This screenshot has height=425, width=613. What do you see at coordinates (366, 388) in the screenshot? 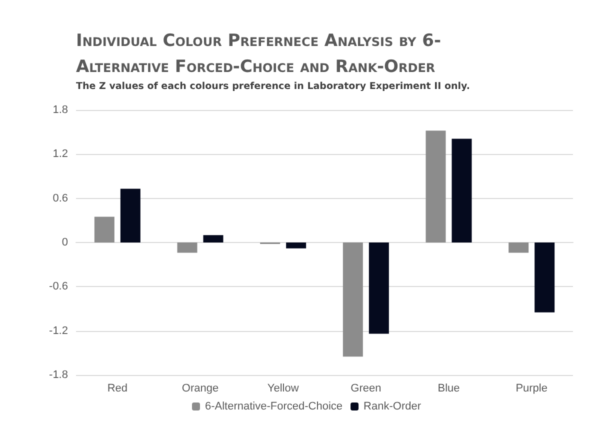
I see `x-tick-label: Green` at bounding box center [366, 388].